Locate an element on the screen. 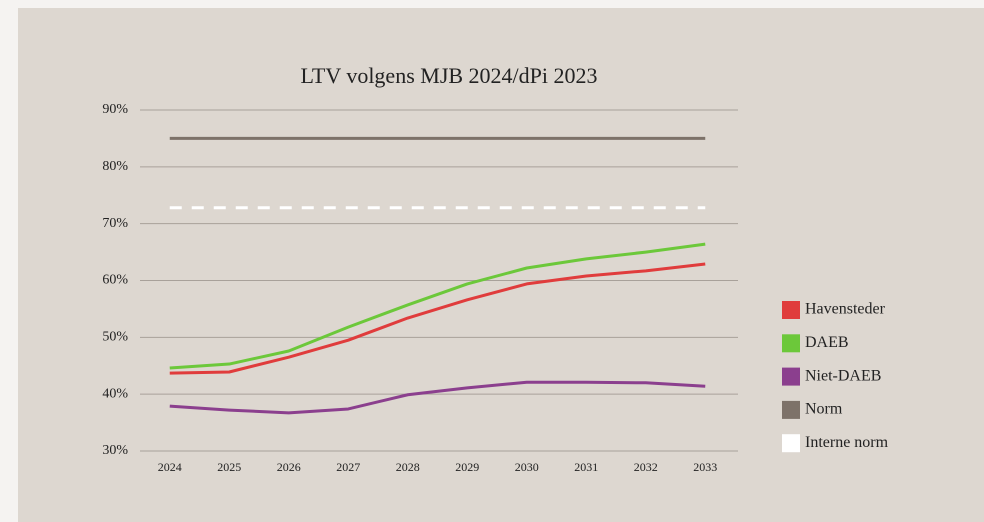 The image size is (984, 522). y-tick-label: 50% is located at coordinates (115, 337).